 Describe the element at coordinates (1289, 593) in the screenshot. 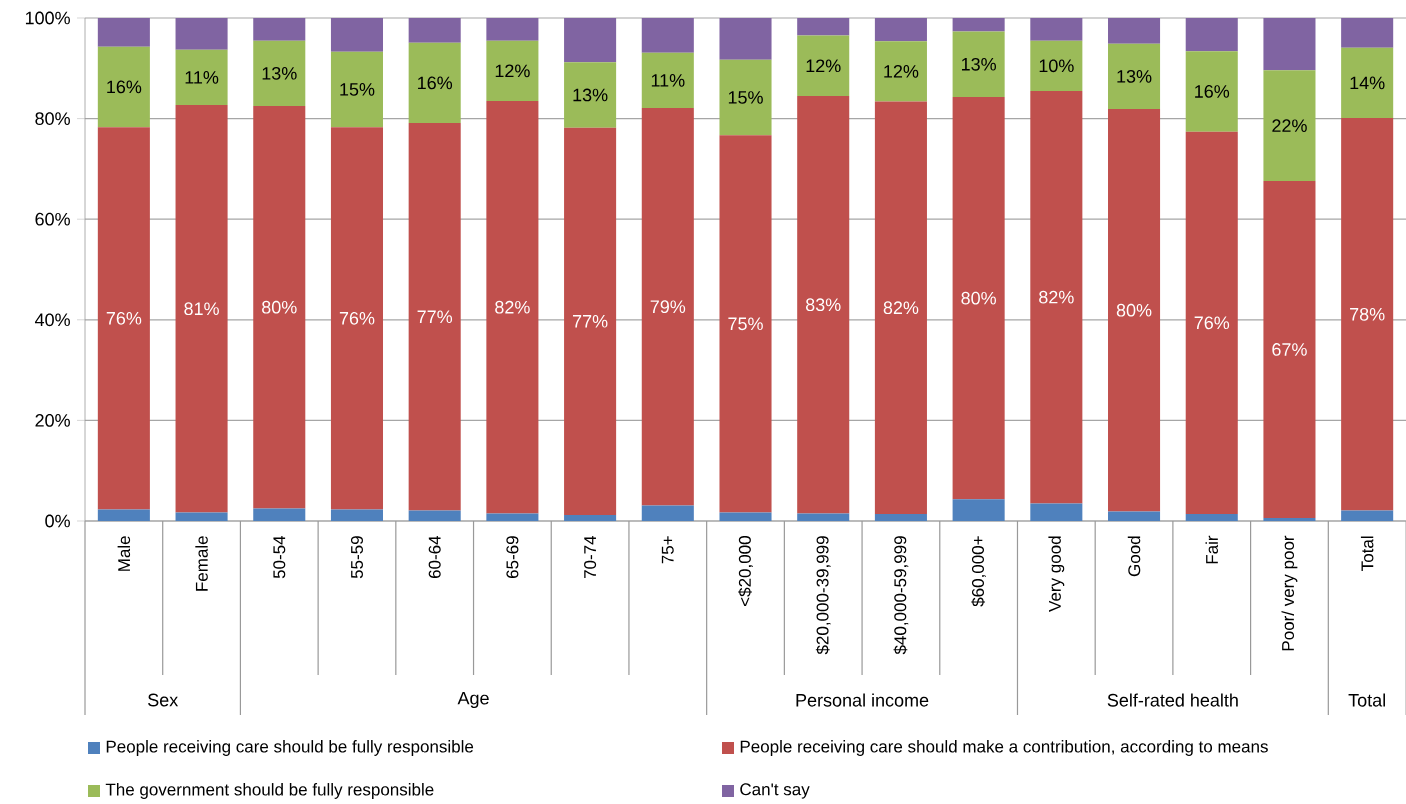

I see `x-tick-label: Poor/ very poor` at that location.